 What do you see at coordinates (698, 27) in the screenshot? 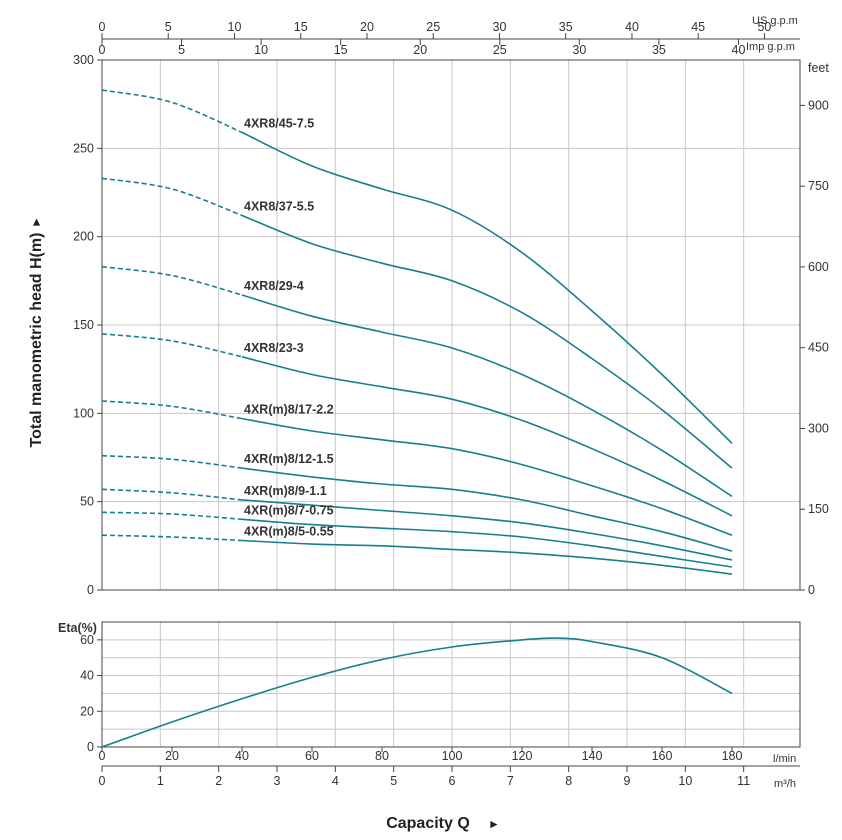
I see `us-gpm-tick-label: 45` at bounding box center [698, 27].